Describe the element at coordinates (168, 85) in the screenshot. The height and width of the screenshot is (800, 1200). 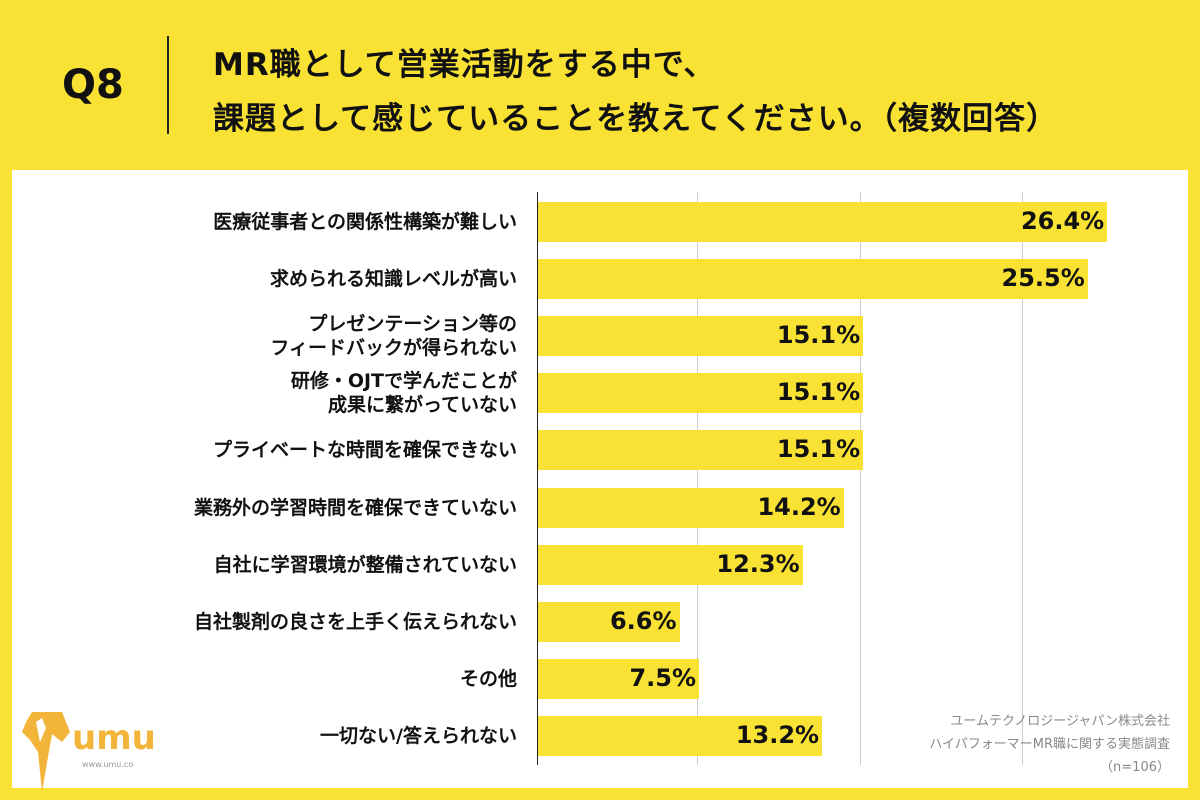
I see `divider` at that location.